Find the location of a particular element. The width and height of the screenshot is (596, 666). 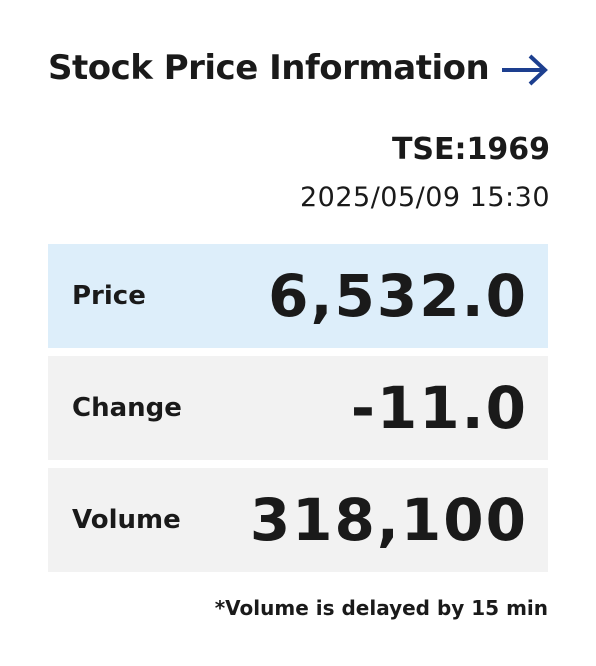

ticker: TSE:1969 is located at coordinates (470, 149).